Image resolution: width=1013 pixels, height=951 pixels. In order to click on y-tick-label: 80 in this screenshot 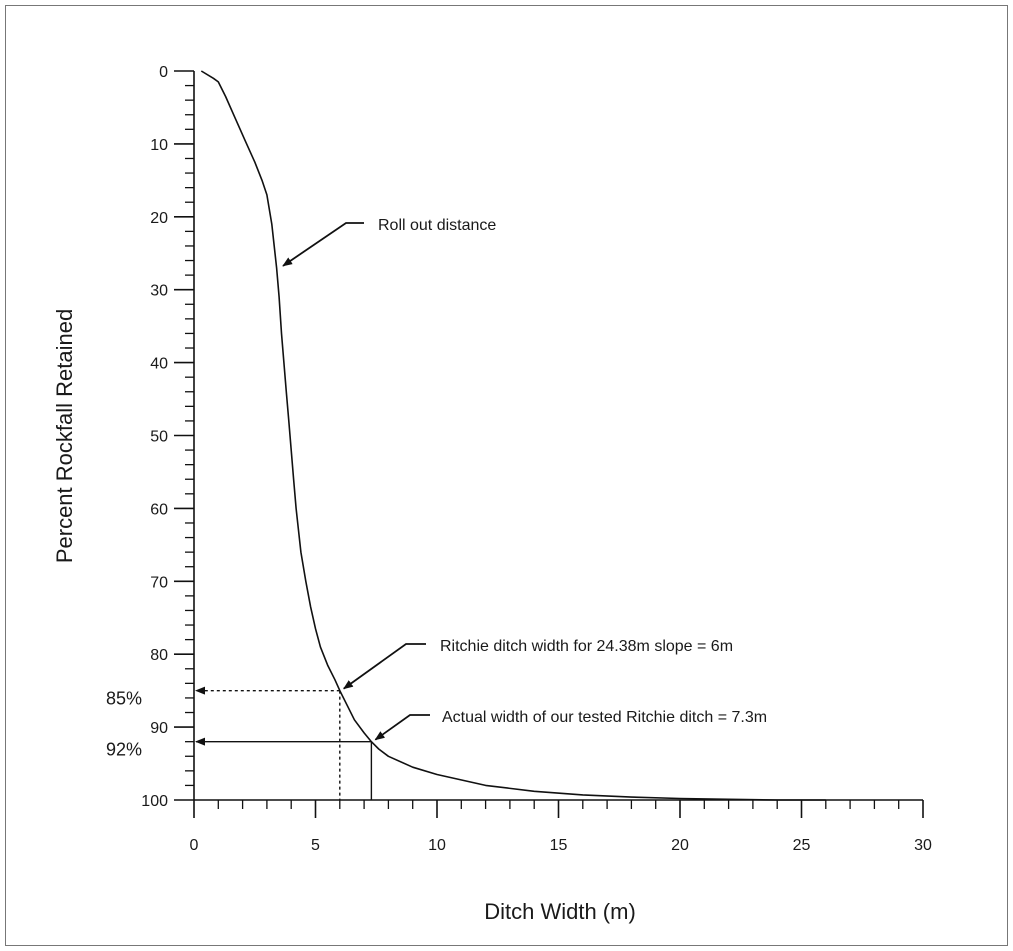, I will do `click(159, 655)`.